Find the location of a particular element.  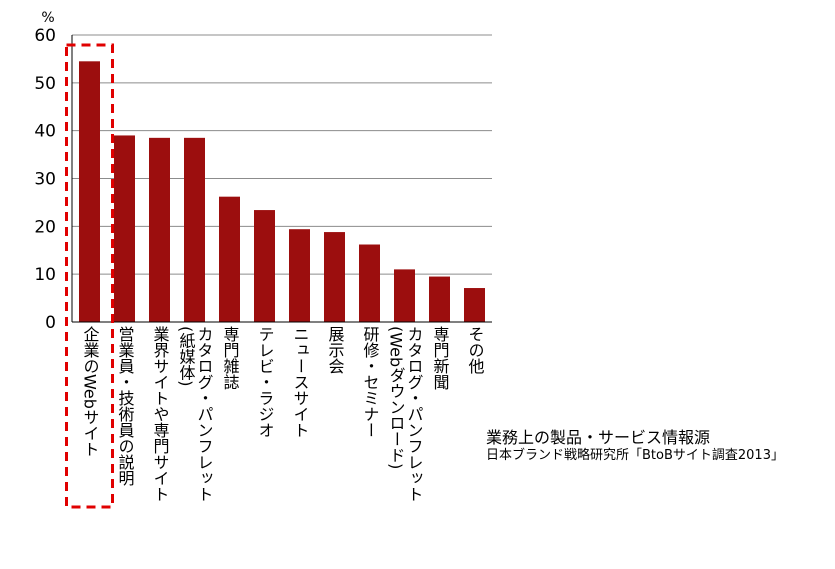

category-label: 展示会 is located at coordinates (335, 350).